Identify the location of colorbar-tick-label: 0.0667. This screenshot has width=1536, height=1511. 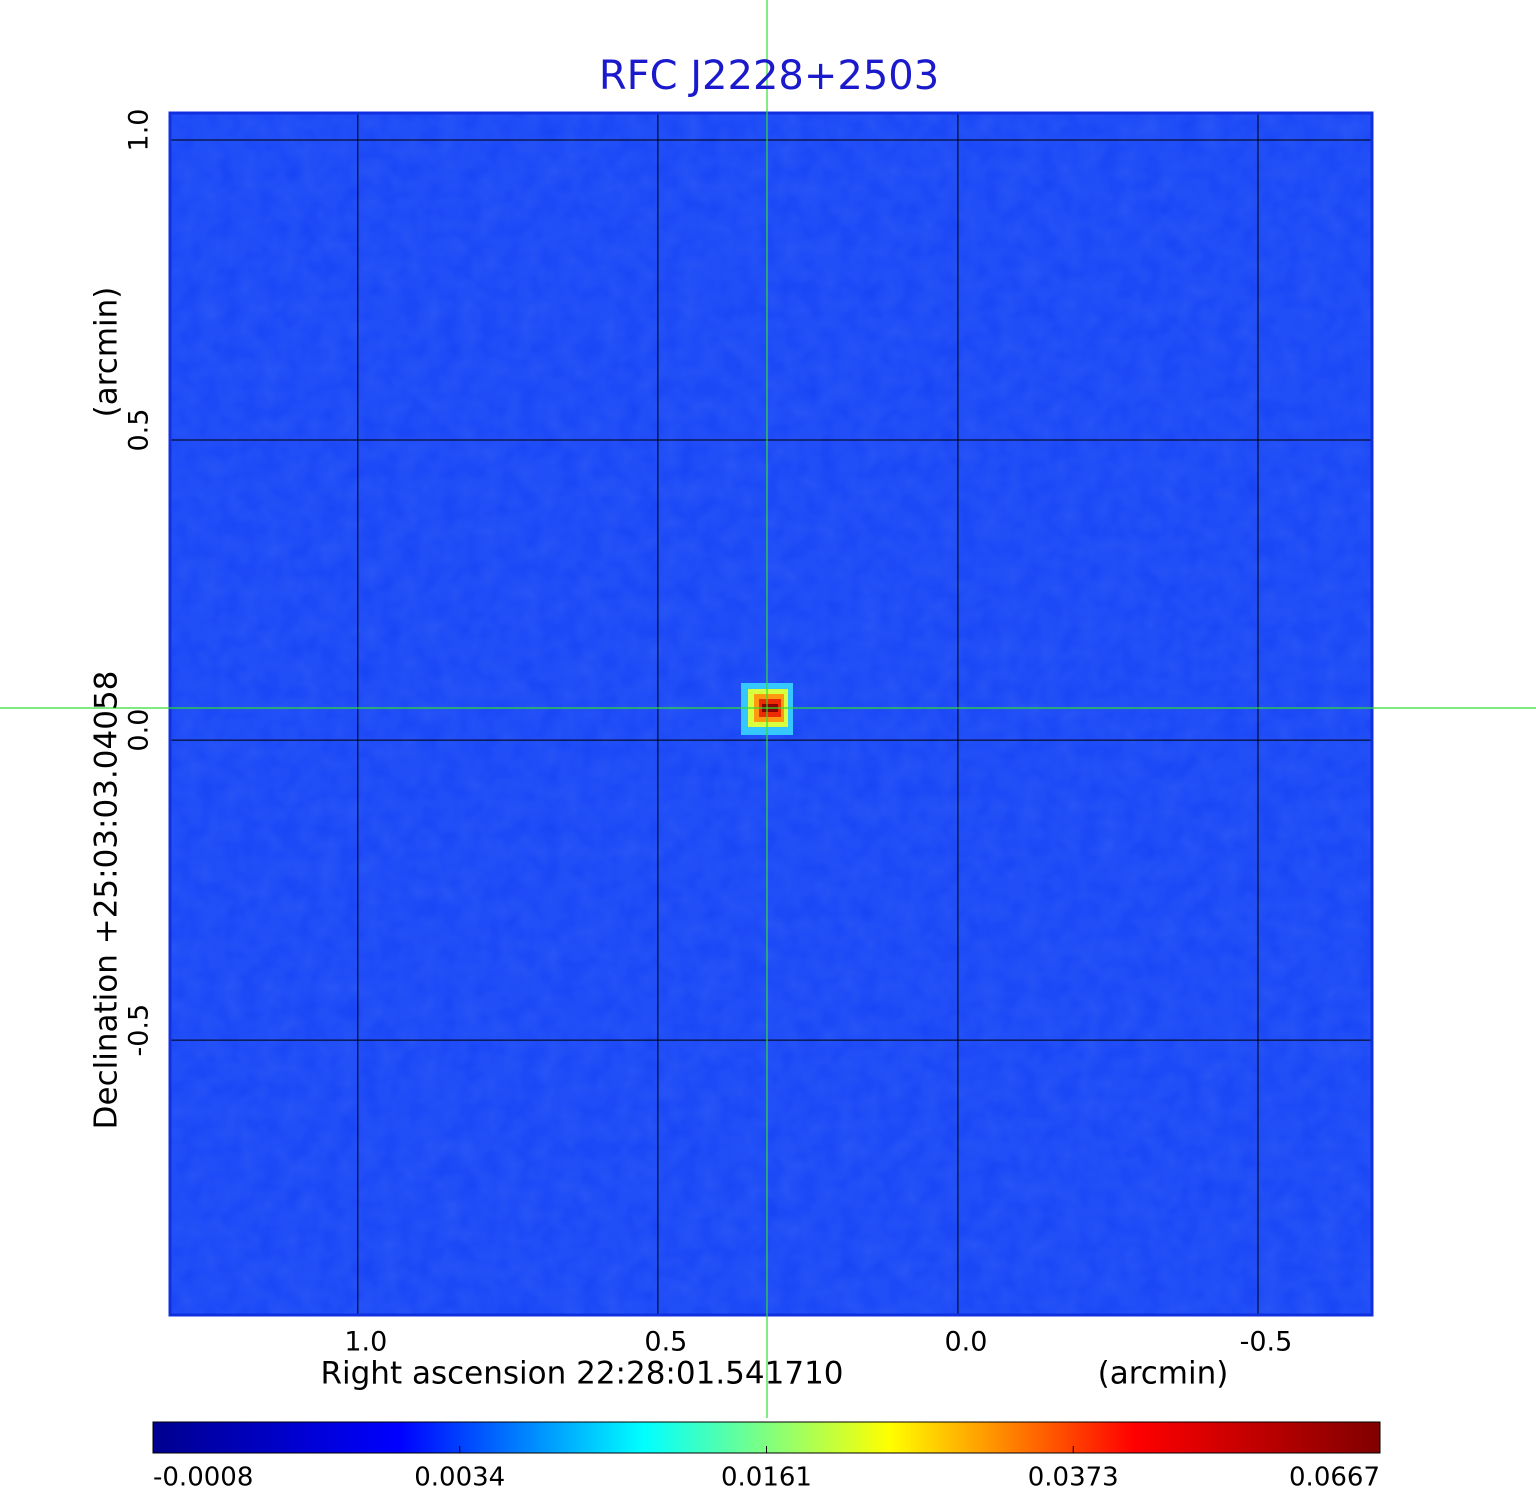
(1334, 1478).